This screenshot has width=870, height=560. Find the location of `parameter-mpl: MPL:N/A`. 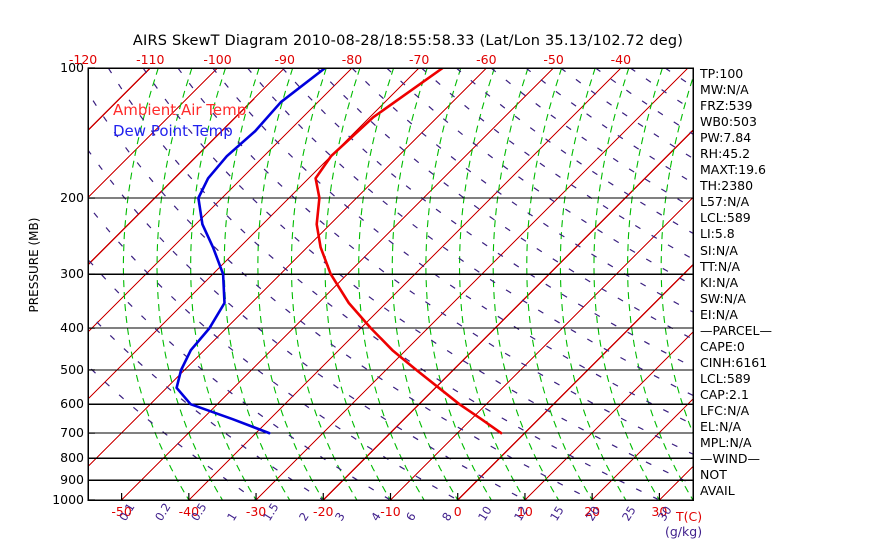

parameter-mpl: MPL:N/A is located at coordinates (726, 443).